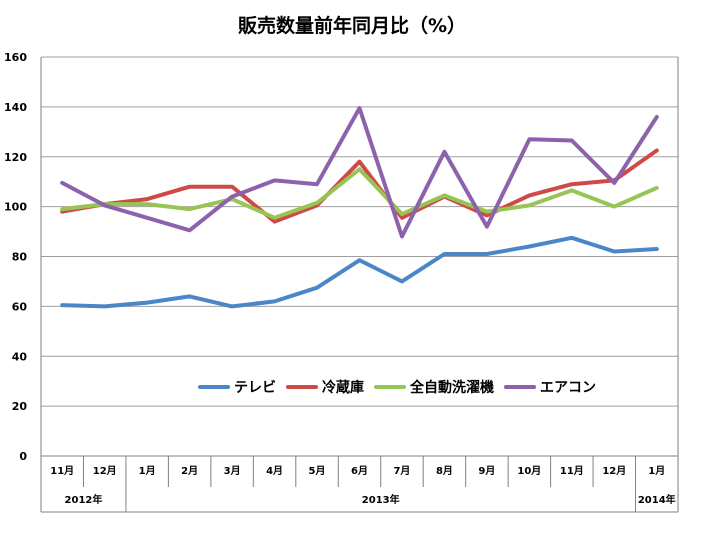  What do you see at coordinates (15, 57) in the screenshot?
I see `y-tick-label: 160` at bounding box center [15, 57].